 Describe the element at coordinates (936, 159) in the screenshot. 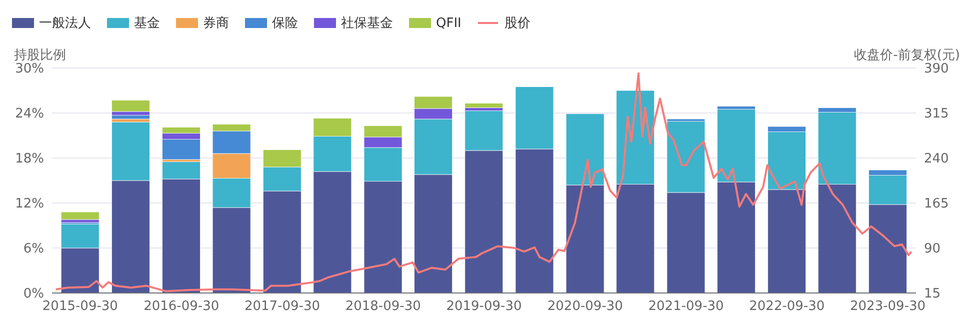

I see `y2-tick-label: 240` at that location.